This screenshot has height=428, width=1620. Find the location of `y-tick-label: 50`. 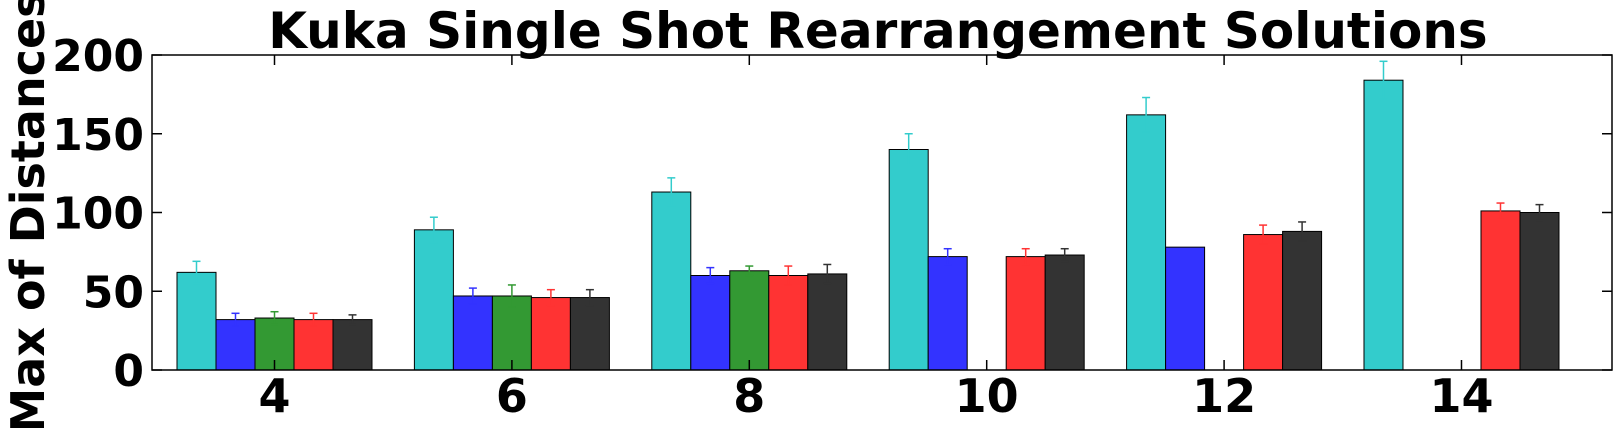

y-tick-label: 50 is located at coordinates (113, 292).